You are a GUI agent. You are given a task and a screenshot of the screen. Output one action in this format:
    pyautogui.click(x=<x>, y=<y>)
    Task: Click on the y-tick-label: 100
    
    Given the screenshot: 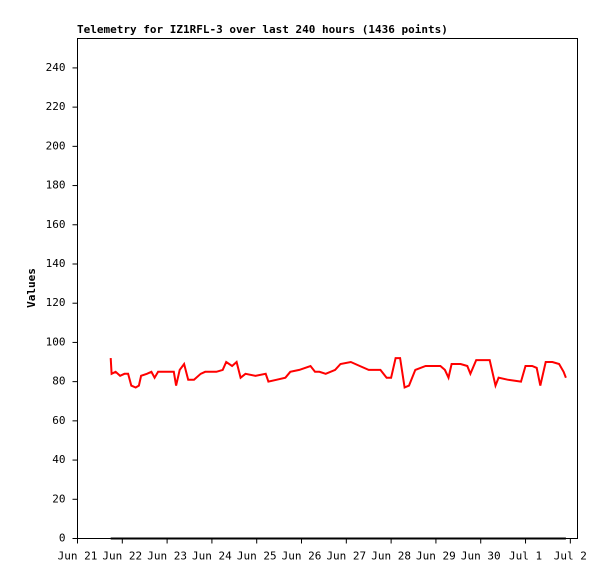 What is the action you would take?
    pyautogui.click(x=56, y=341)
    